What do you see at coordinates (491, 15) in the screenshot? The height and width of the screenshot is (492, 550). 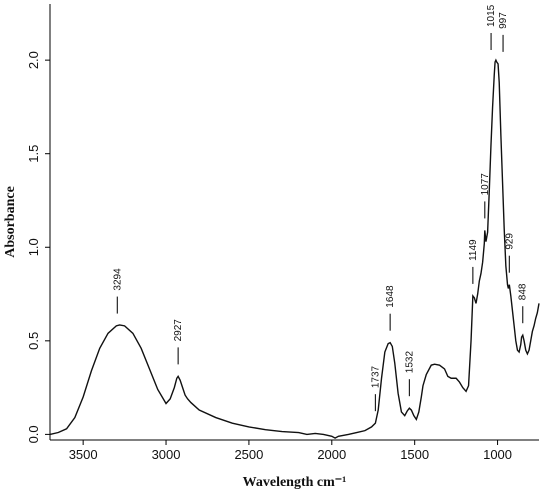 I see `peak-label: 1015` at bounding box center [491, 15].